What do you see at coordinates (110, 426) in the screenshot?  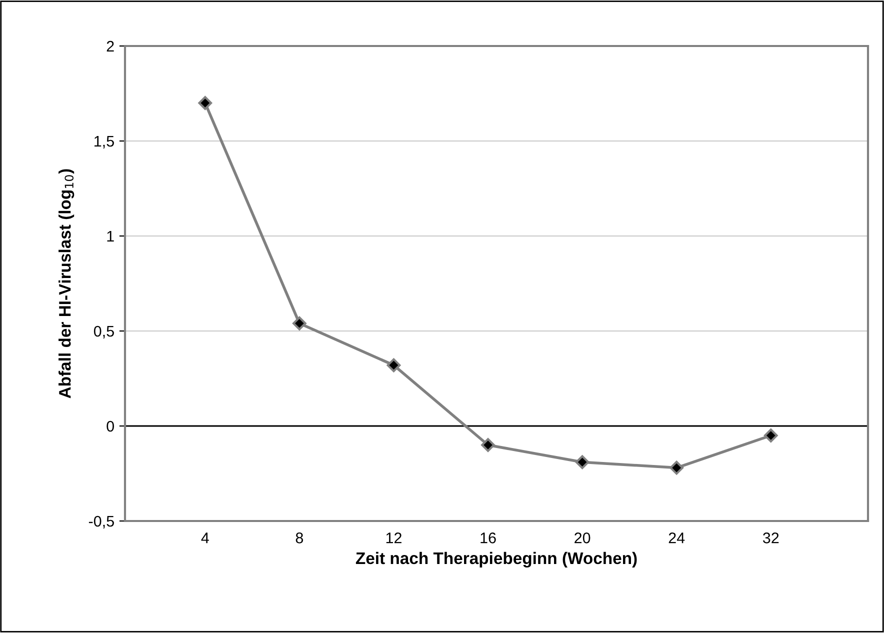 I see `y-tick-label: 0` at bounding box center [110, 426].